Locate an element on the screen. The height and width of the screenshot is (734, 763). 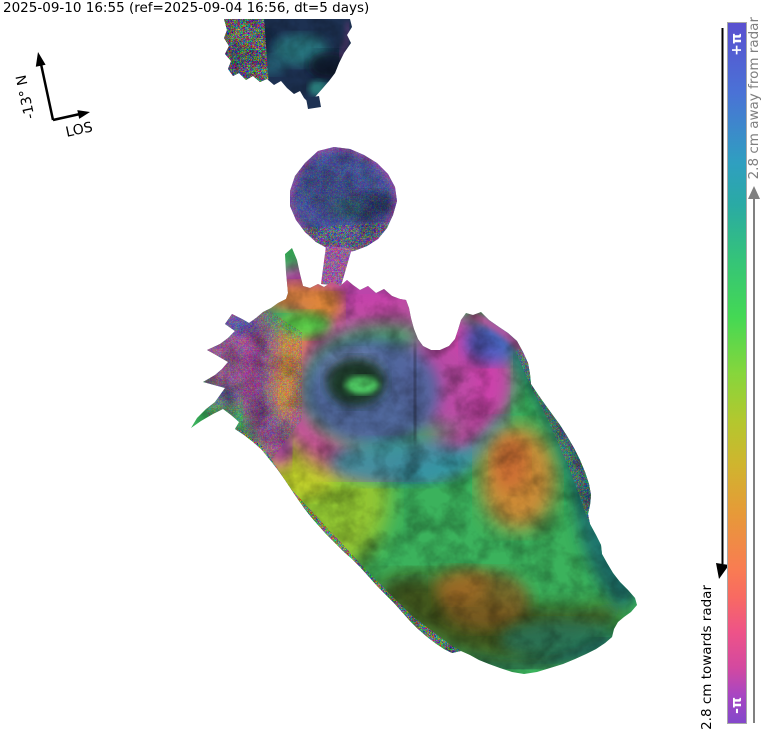
island-north-patch-fragment is located at coordinates (313, 102).